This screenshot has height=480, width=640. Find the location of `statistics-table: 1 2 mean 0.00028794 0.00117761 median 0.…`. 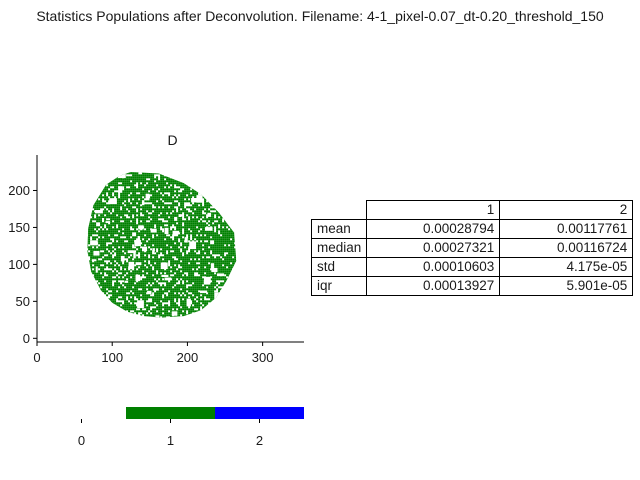

statistics-table: 1 2 mean 0.00028794 0.00117761 median 0.… is located at coordinates (472, 248).